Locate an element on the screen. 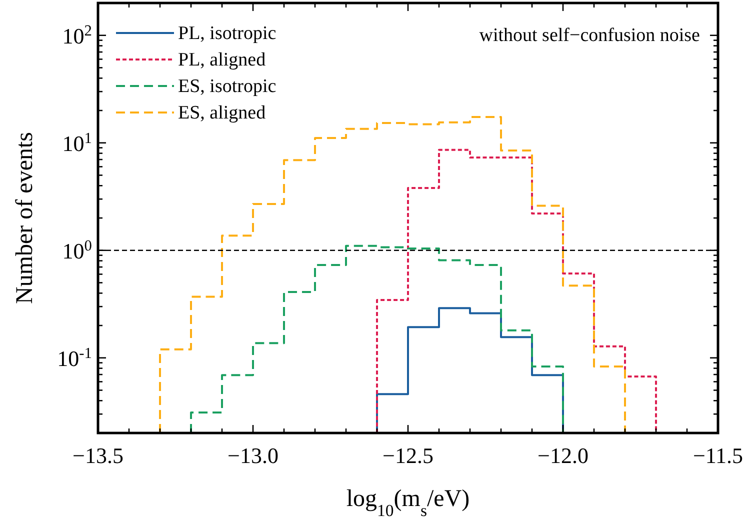 The height and width of the screenshot is (517, 750). x-axis-title: log$_{10}$(m$_{s}$/eV) is located at coordinates (408, 501).